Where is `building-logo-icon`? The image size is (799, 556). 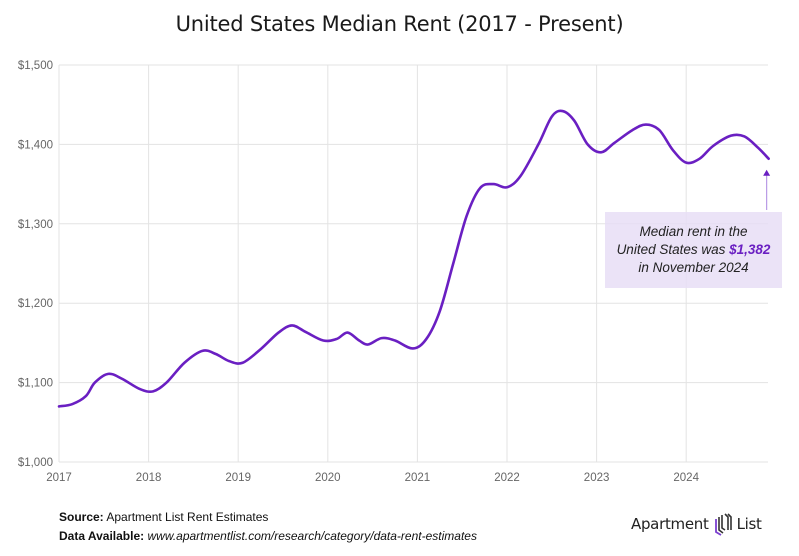 building-logo-icon is located at coordinates (723, 524).